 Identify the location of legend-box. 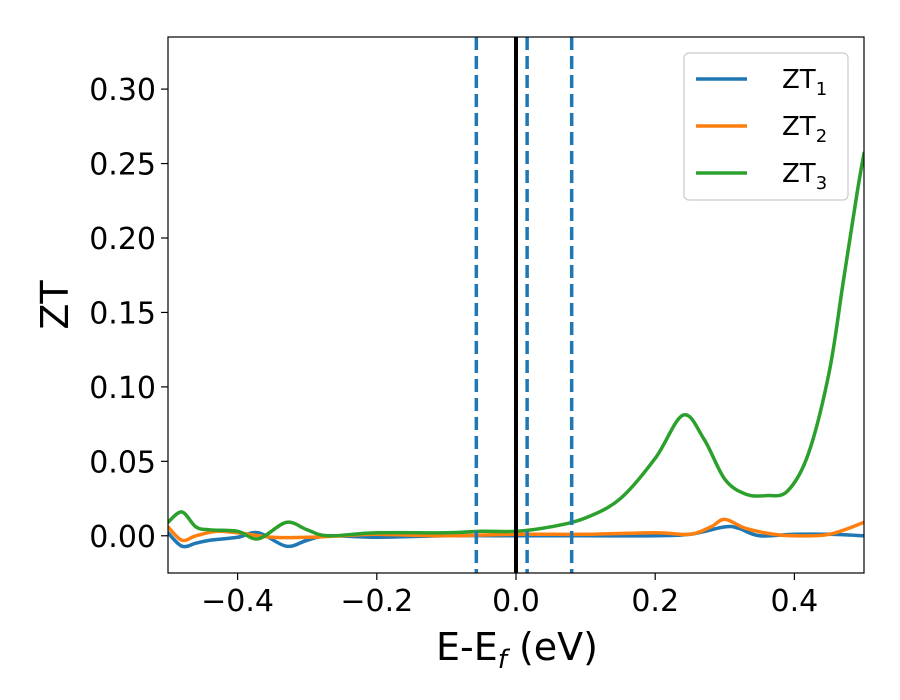
(766, 126).